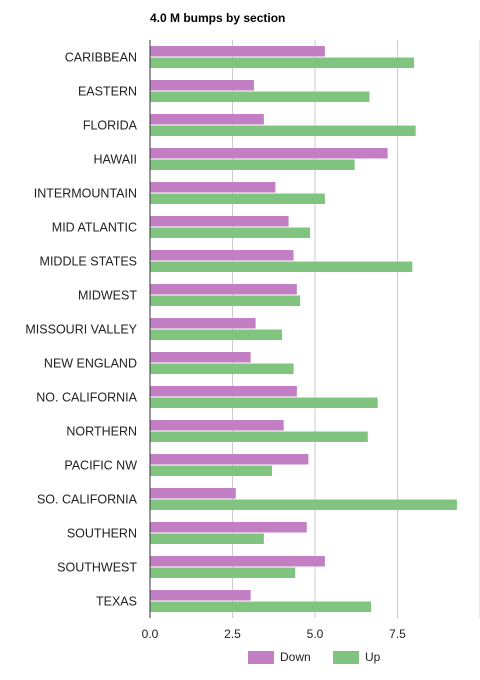 The width and height of the screenshot is (480, 680). Describe the element at coordinates (101, 58) in the screenshot. I see `category-label: CARIBBEAN` at that location.